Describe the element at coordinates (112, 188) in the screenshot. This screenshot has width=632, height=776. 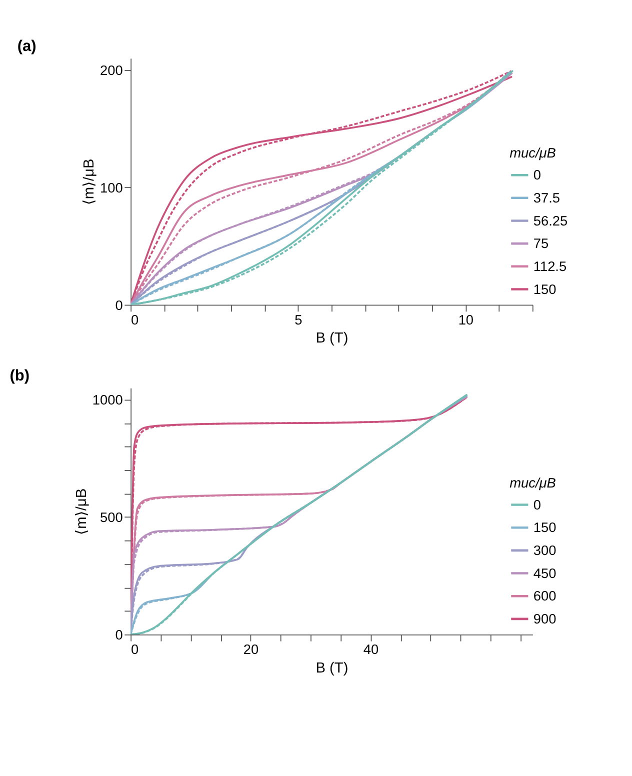
I see `y-tick-label: 100` at that location.